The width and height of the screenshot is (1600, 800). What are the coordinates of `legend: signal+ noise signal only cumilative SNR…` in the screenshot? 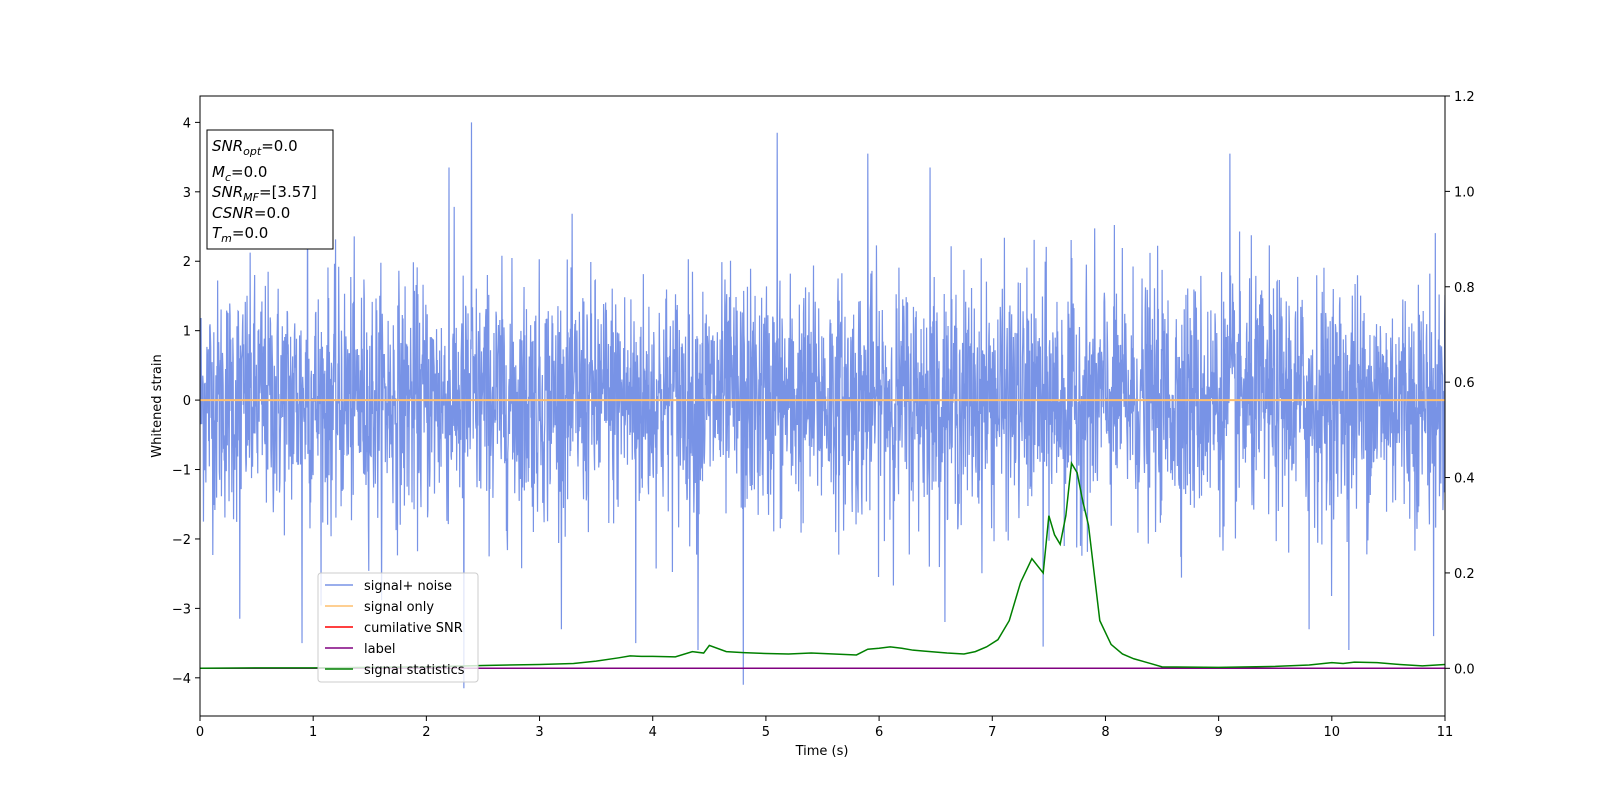 It's located at (398, 627).